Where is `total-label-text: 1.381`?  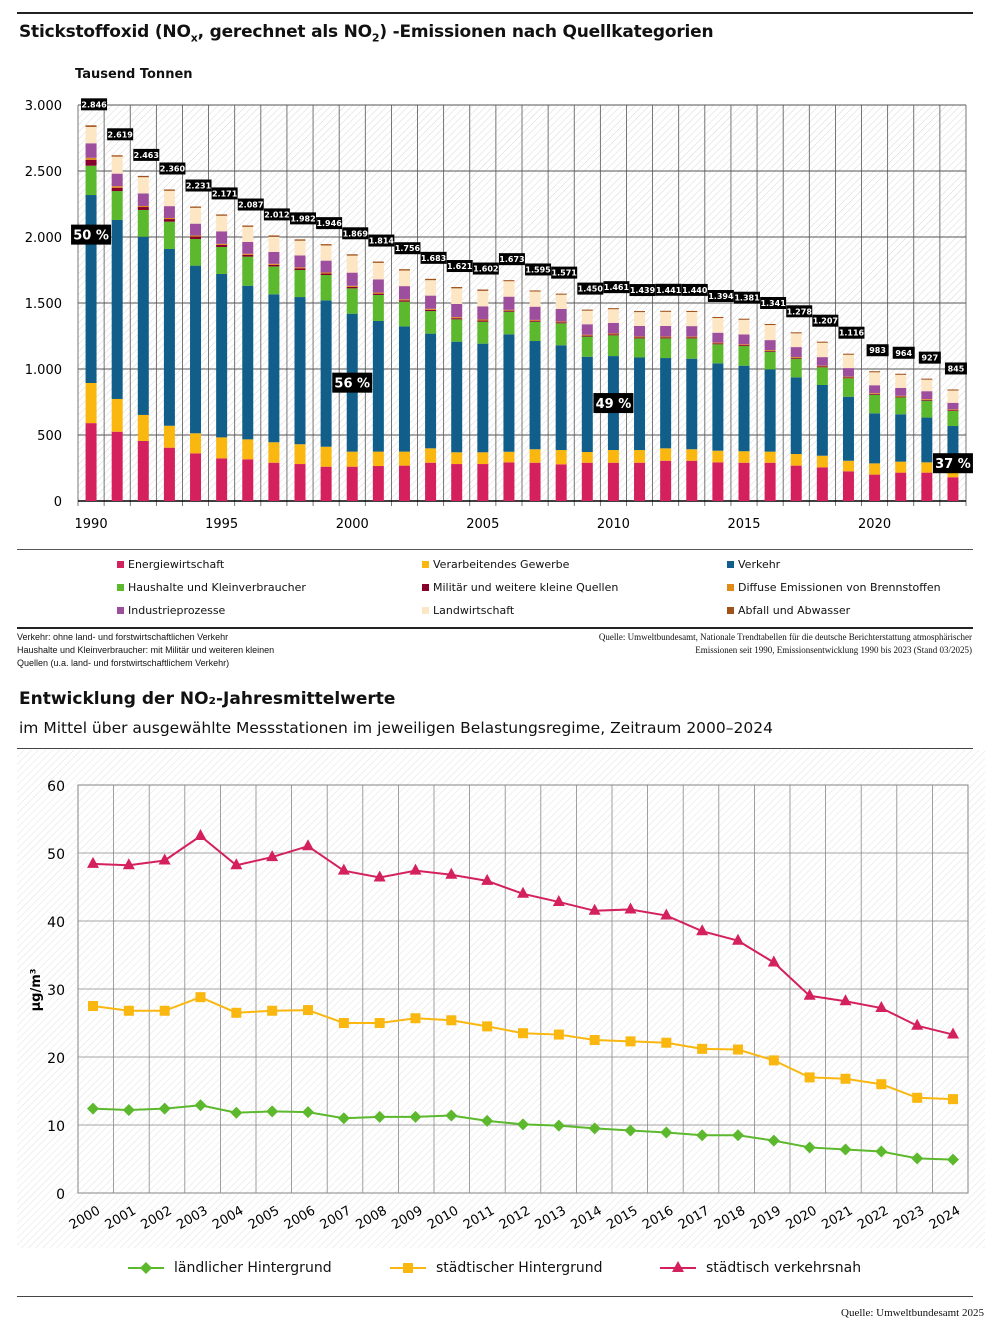
total-label-text: 1.381 is located at coordinates (747, 298).